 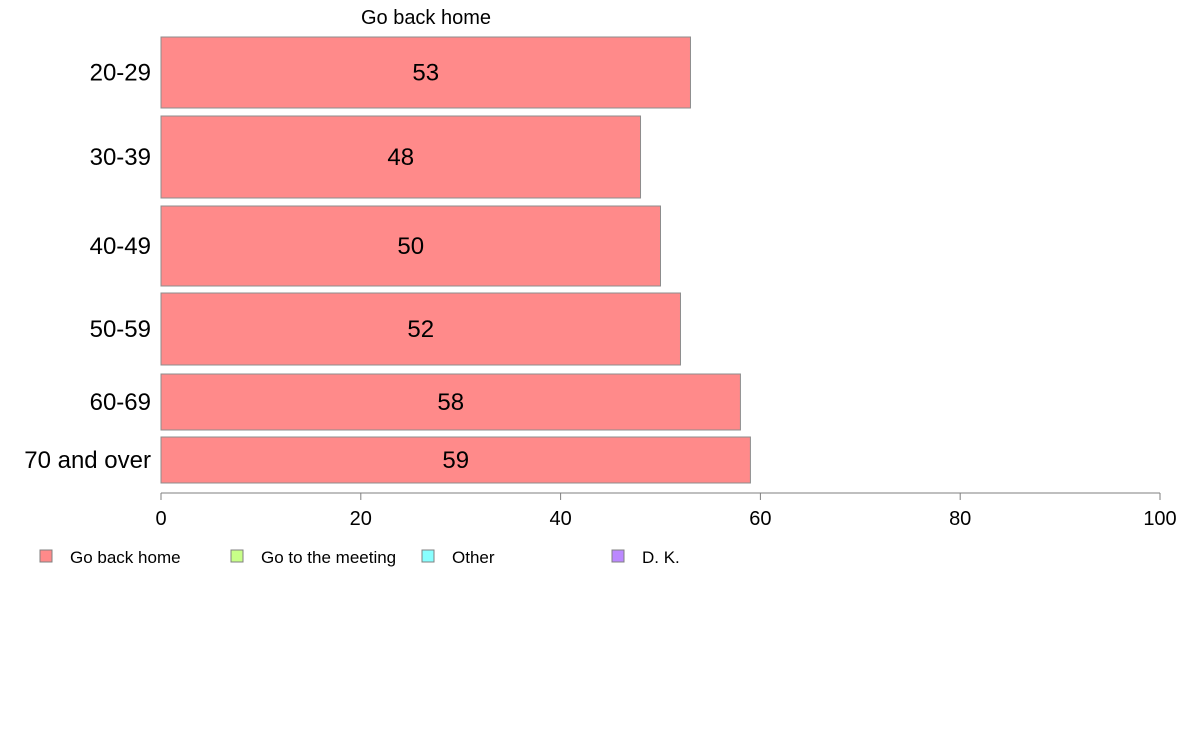 I want to click on bar-value-label: 53, so click(x=425, y=73).